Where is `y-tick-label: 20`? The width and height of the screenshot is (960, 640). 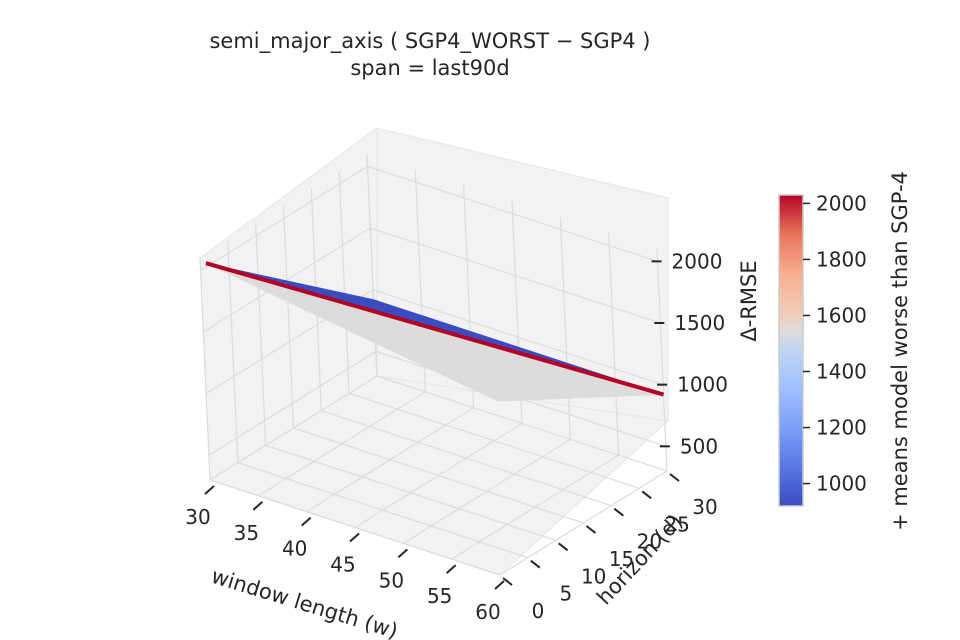 y-tick-label: 20 is located at coordinates (649, 542).